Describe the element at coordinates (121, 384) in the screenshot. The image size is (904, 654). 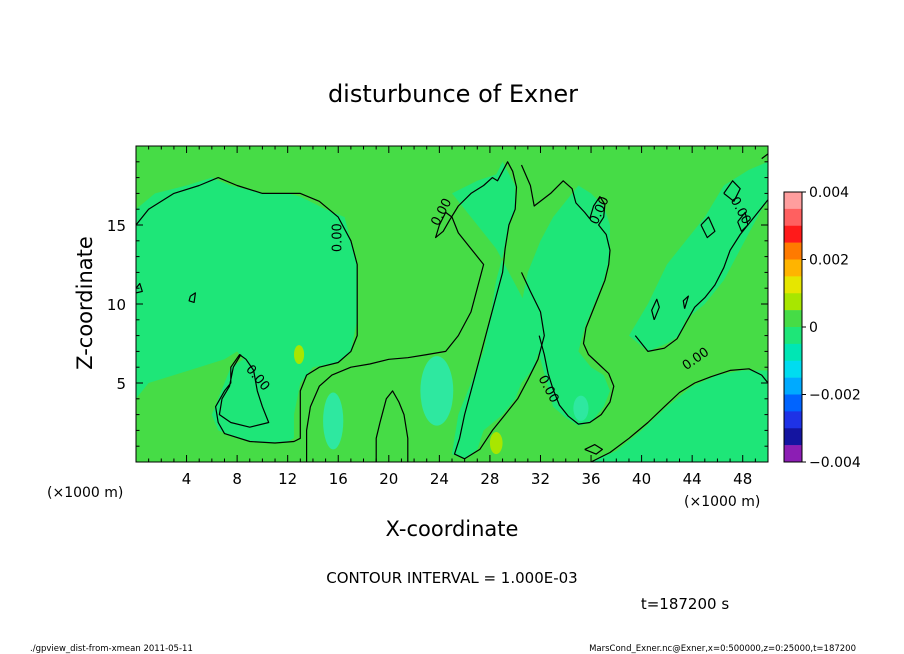
I see `y-tick-label: 5` at that location.